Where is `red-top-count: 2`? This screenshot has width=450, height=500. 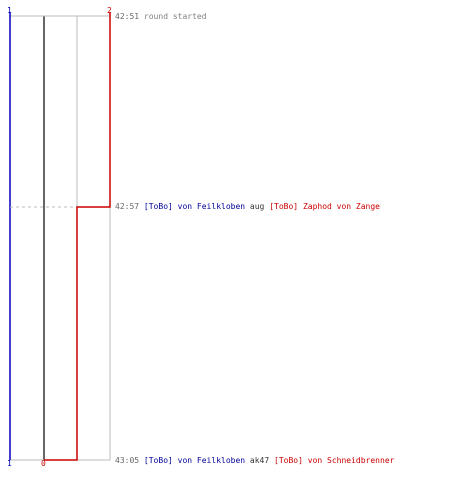 red-top-count: 2 is located at coordinates (109, 10).